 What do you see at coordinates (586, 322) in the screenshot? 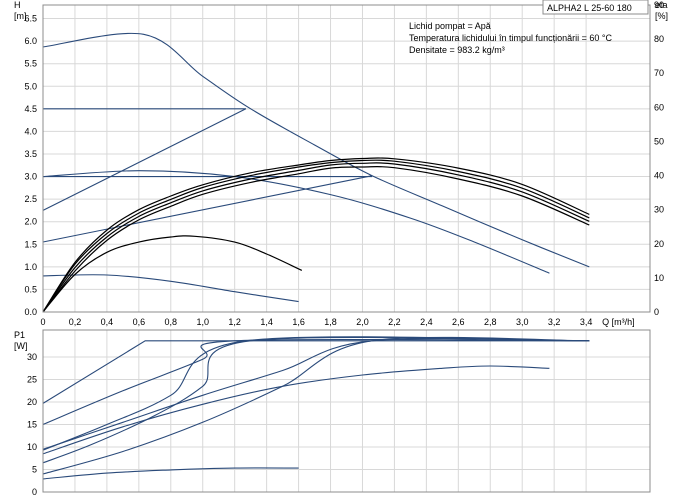
I see `x-tick-label: 3,4` at bounding box center [586, 322].